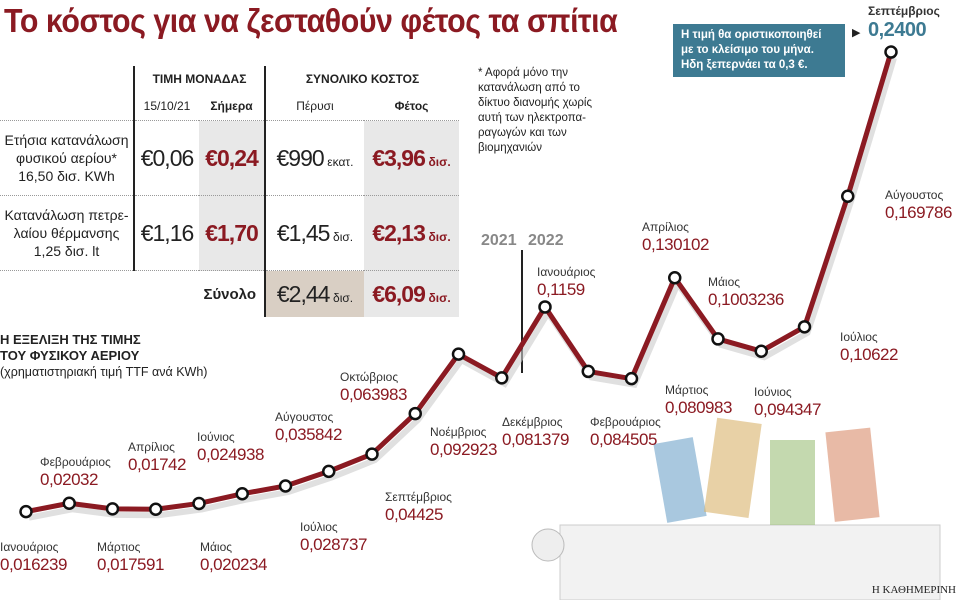  What do you see at coordinates (546, 240) in the screenshot?
I see `year-label-2022: 2022` at bounding box center [546, 240].